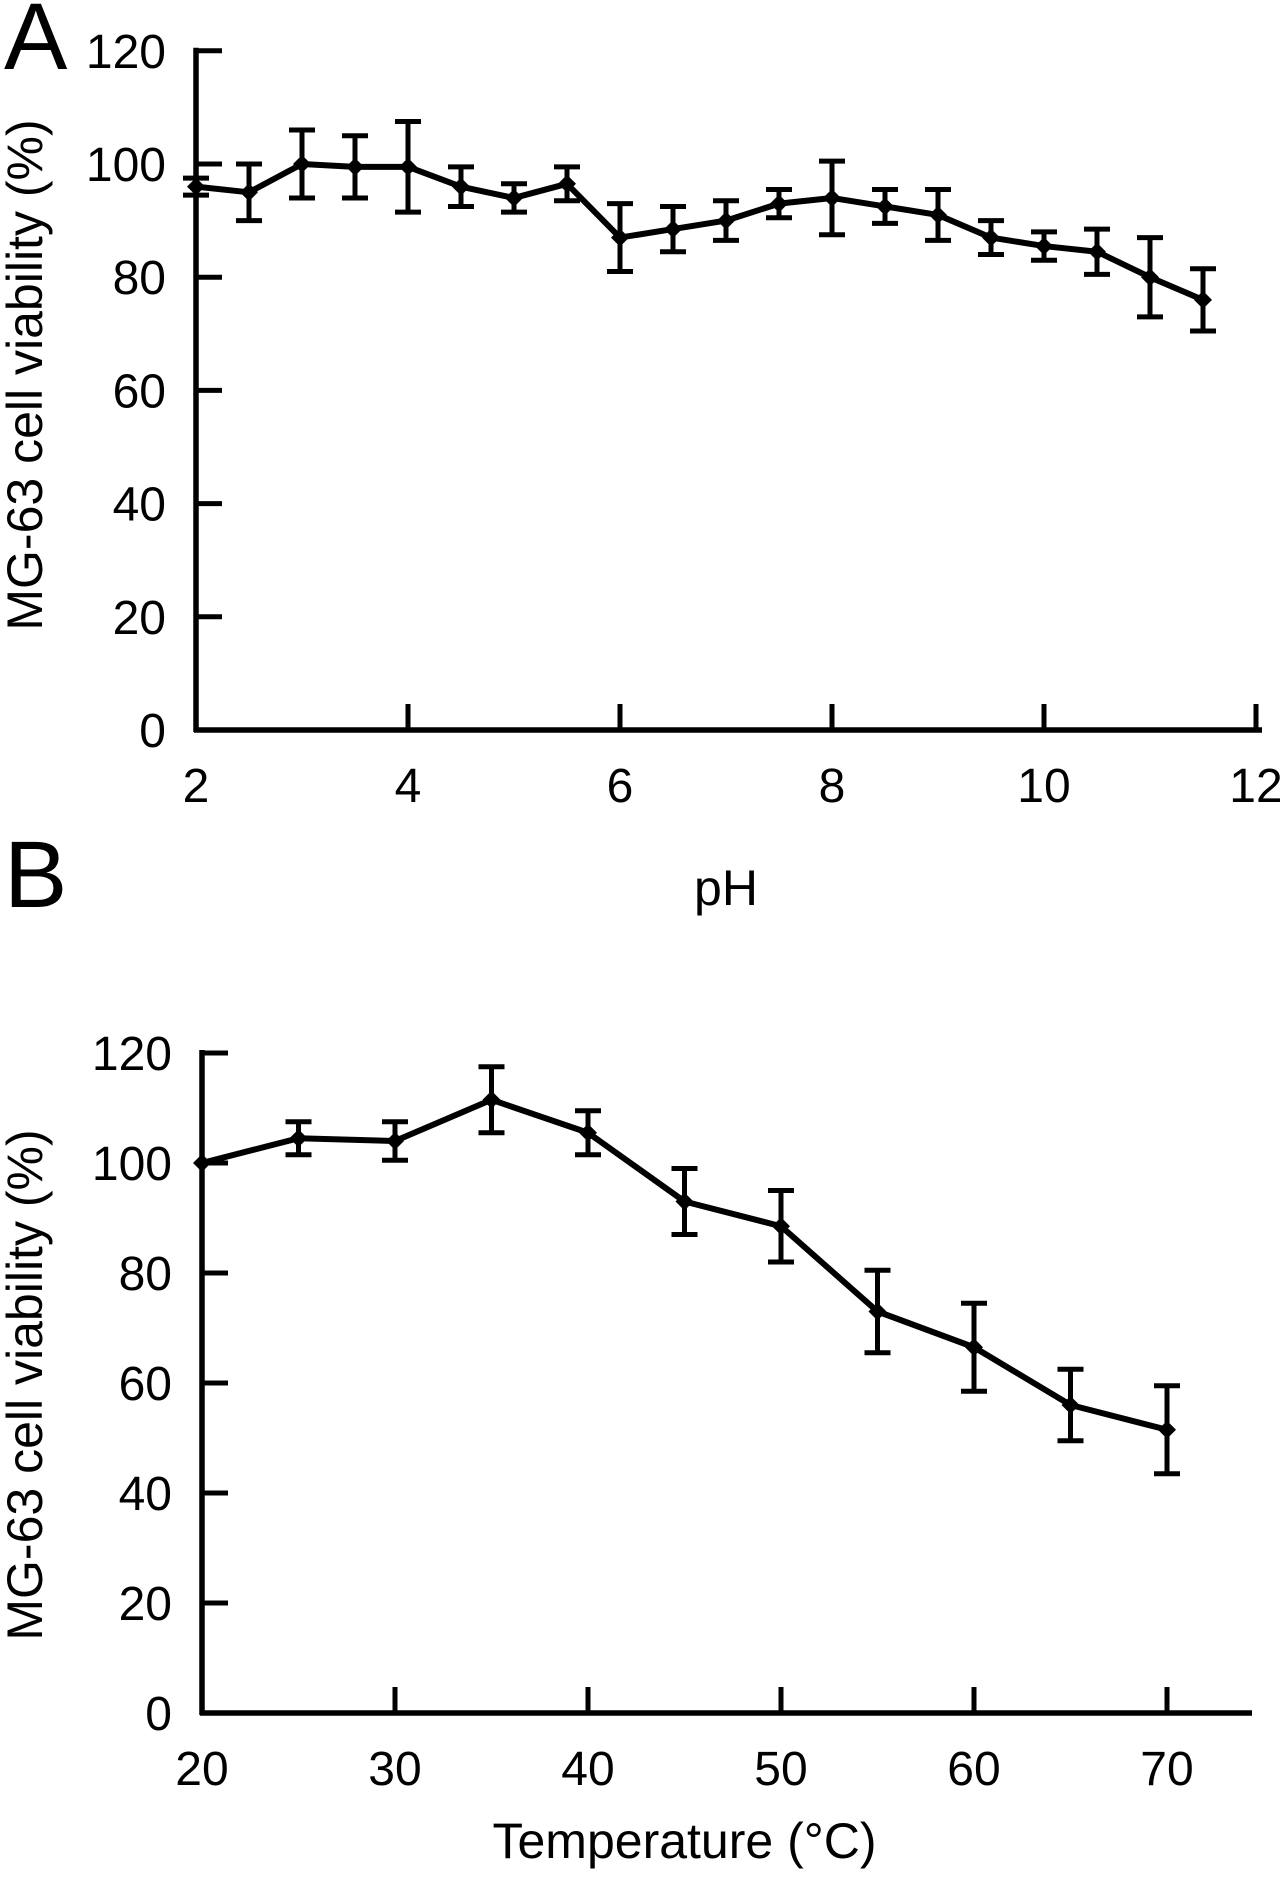 Image resolution: width=1280 pixels, height=1883 pixels. Describe the element at coordinates (408, 786) in the screenshot. I see `x-tick-label: 4` at that location.